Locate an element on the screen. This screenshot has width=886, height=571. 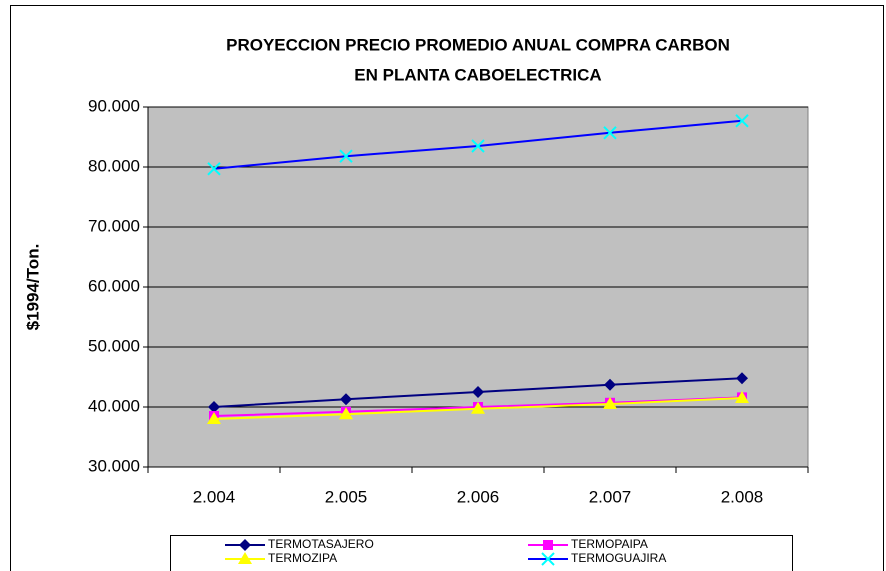
y-tick-label: 60.000 is located at coordinates (114, 285).